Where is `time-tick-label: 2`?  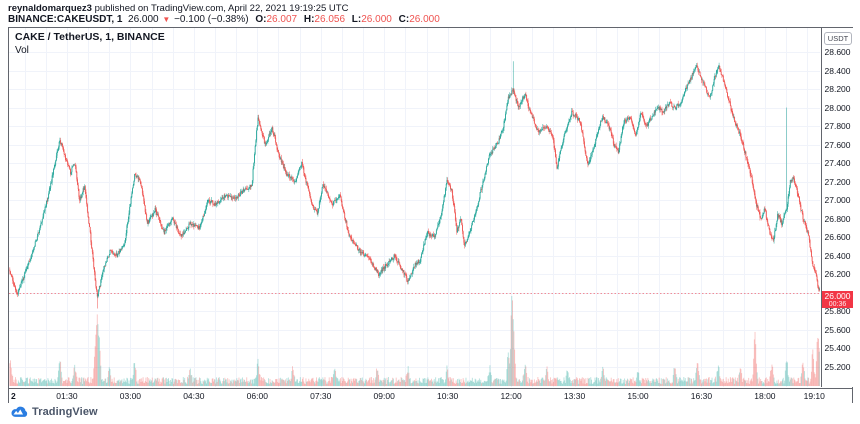
time-tick-label: 2 is located at coordinates (13, 396).